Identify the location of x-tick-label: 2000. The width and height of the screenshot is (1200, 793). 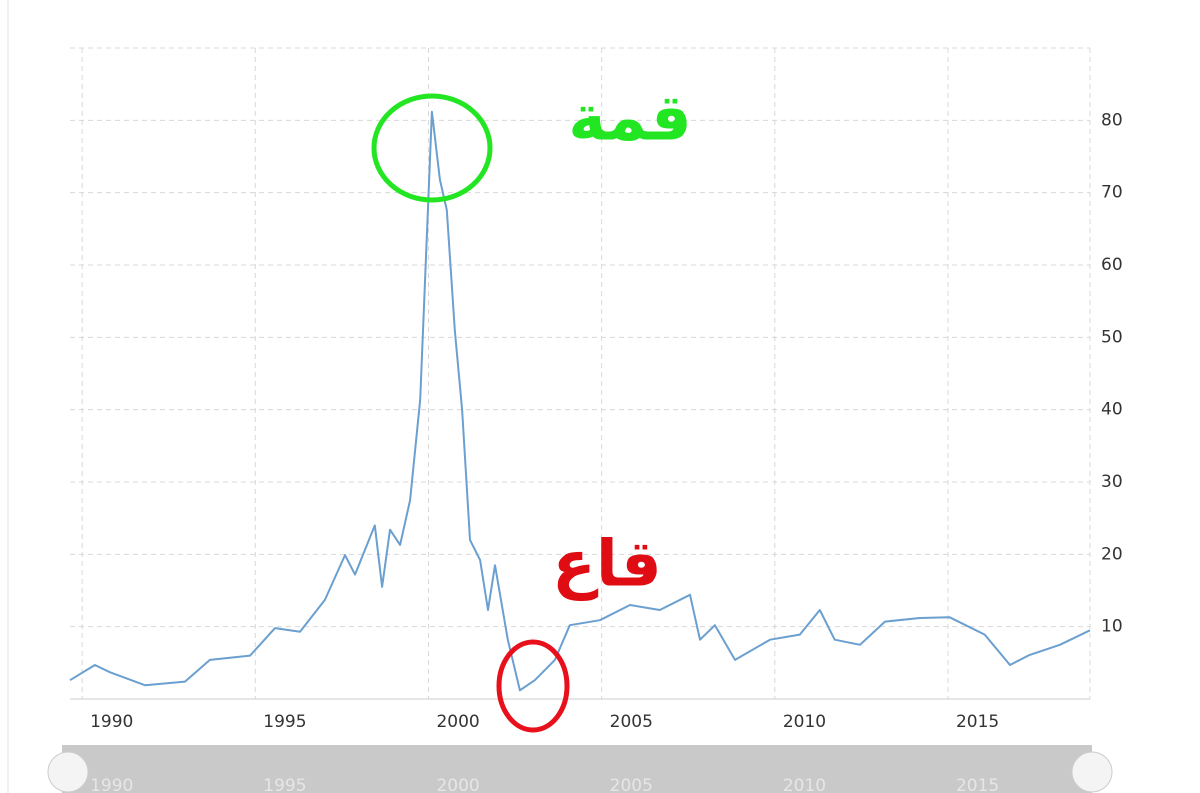
(457, 722).